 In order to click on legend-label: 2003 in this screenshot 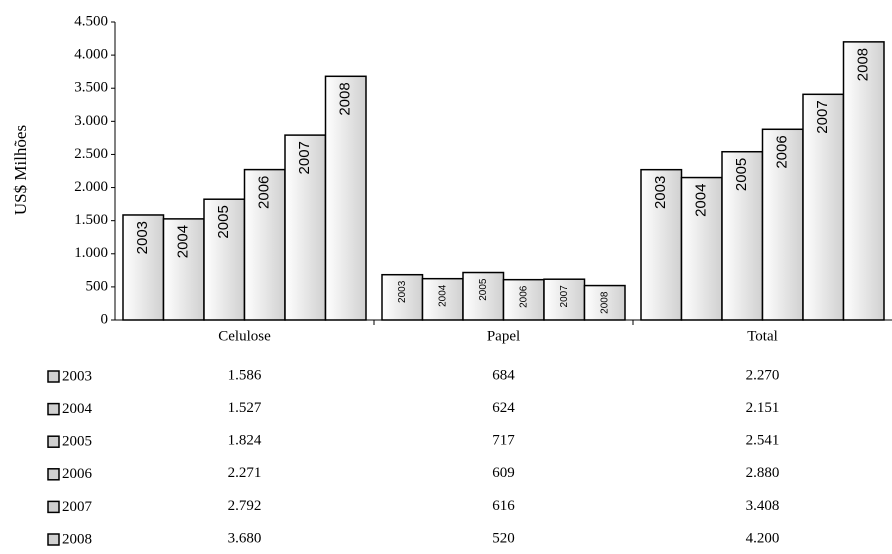, I will do `click(77, 376)`.